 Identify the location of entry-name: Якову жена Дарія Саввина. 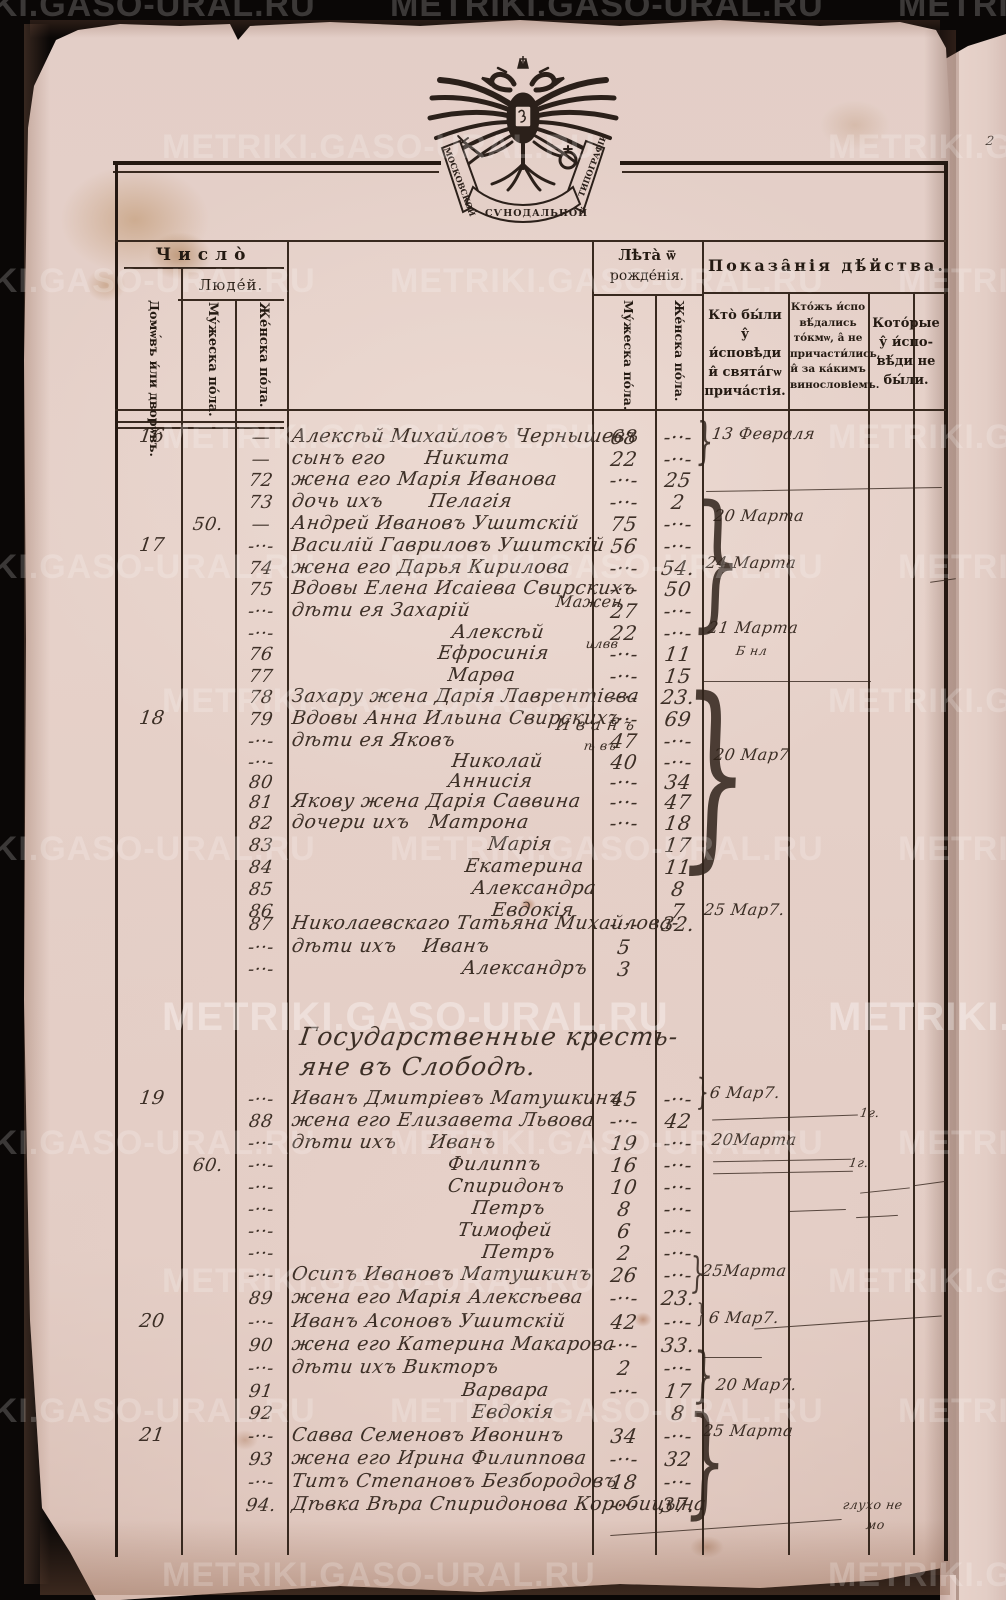
(436, 801).